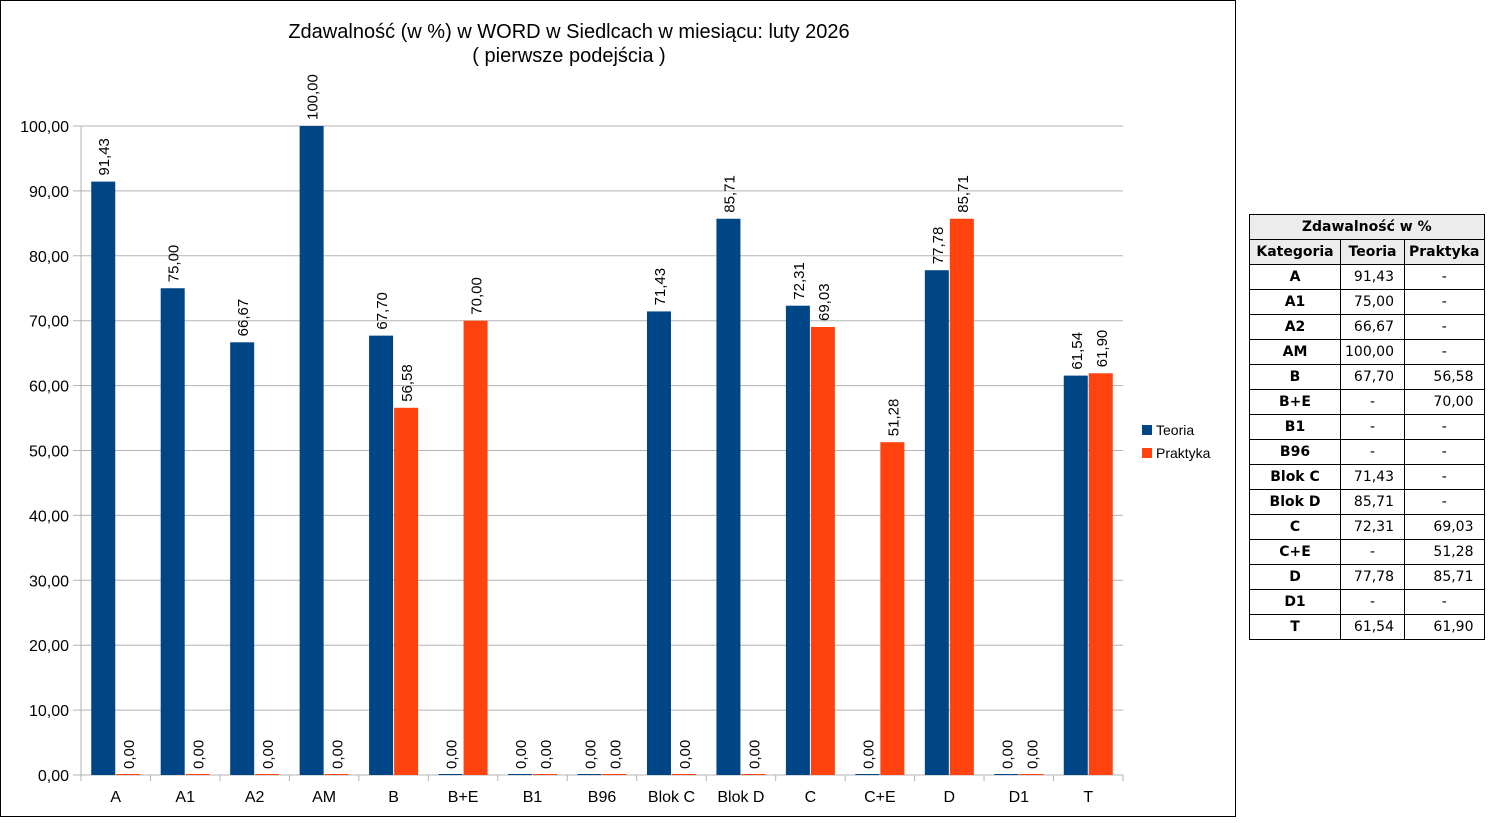 The width and height of the screenshot is (1491, 823). What do you see at coordinates (602, 797) in the screenshot?
I see `x-tick-label: B96` at bounding box center [602, 797].